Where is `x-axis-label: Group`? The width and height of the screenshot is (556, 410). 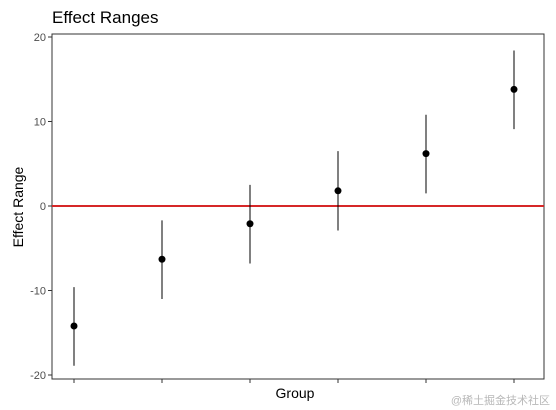
x-axis-label: Group is located at coordinates (295, 393).